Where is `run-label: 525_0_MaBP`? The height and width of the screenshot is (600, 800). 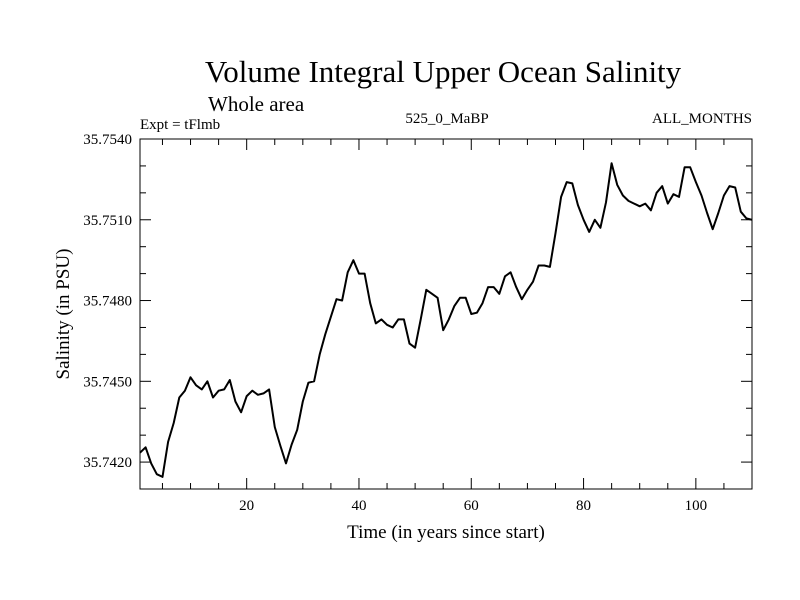
run-label: 525_0_MaBP is located at coordinates (446, 119).